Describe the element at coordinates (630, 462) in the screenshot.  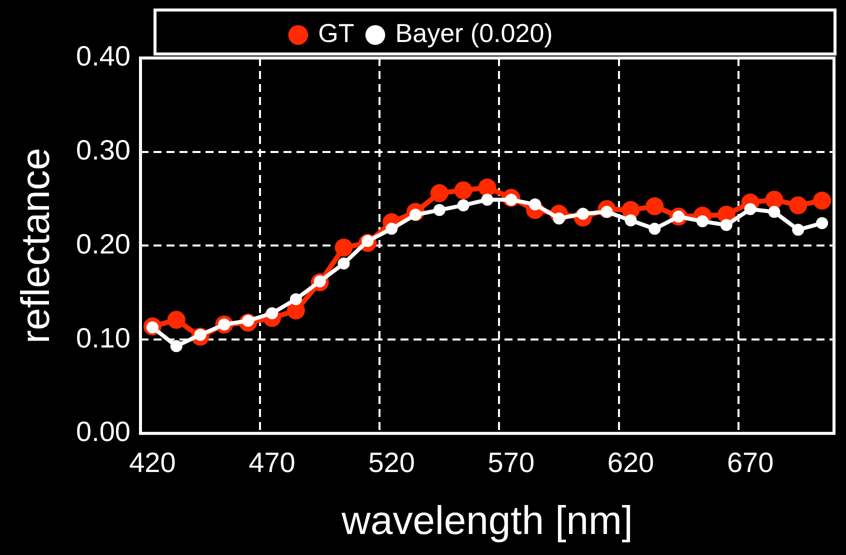
I see `x-tick-label: 620` at that location.